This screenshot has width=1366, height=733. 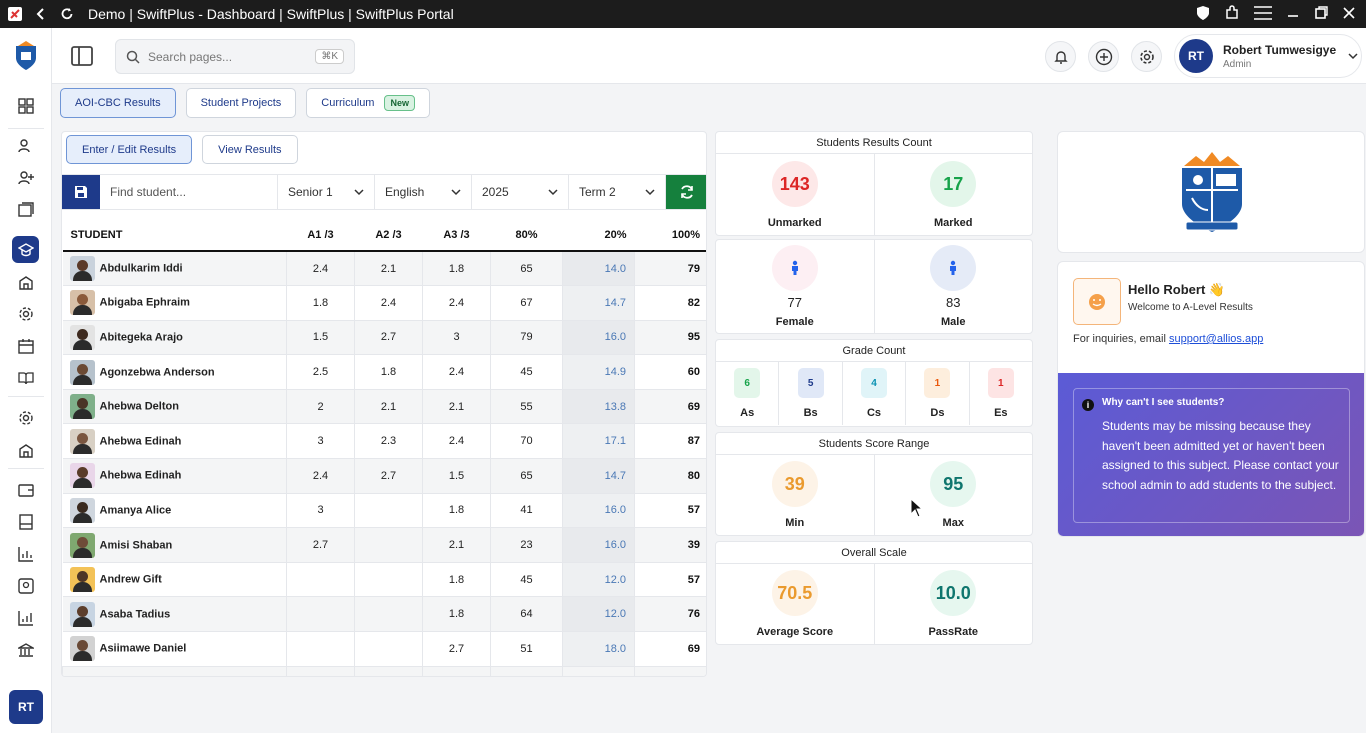 I want to click on table-row: Amanya Alice 3 1.8 41 16.0 57, so click(x=384, y=511).